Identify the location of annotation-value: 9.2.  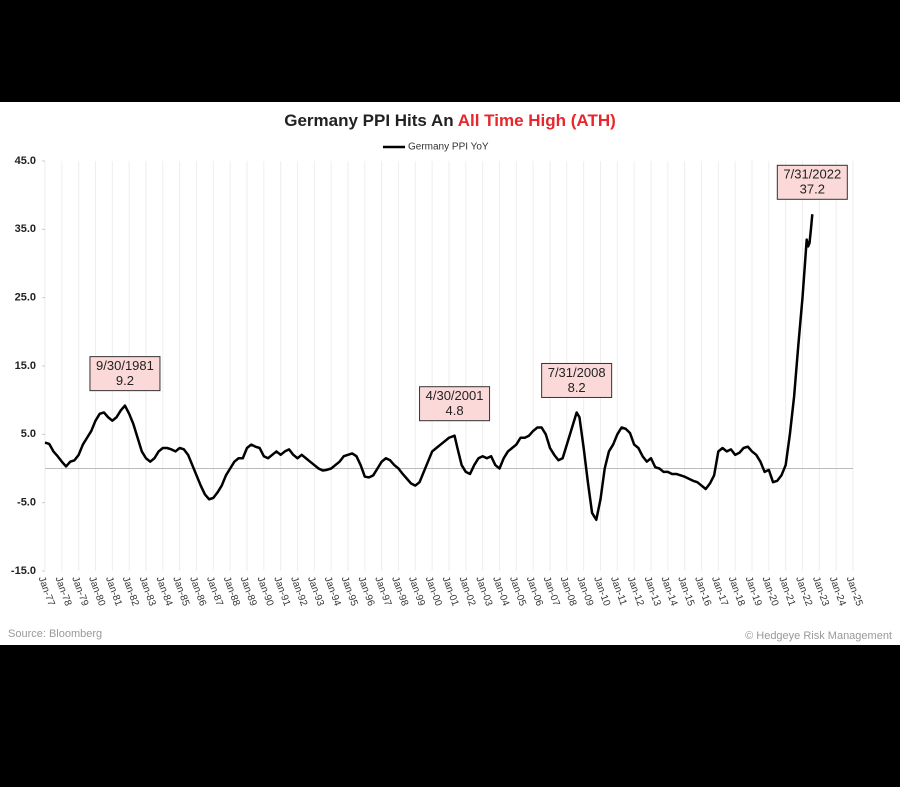
(125, 380).